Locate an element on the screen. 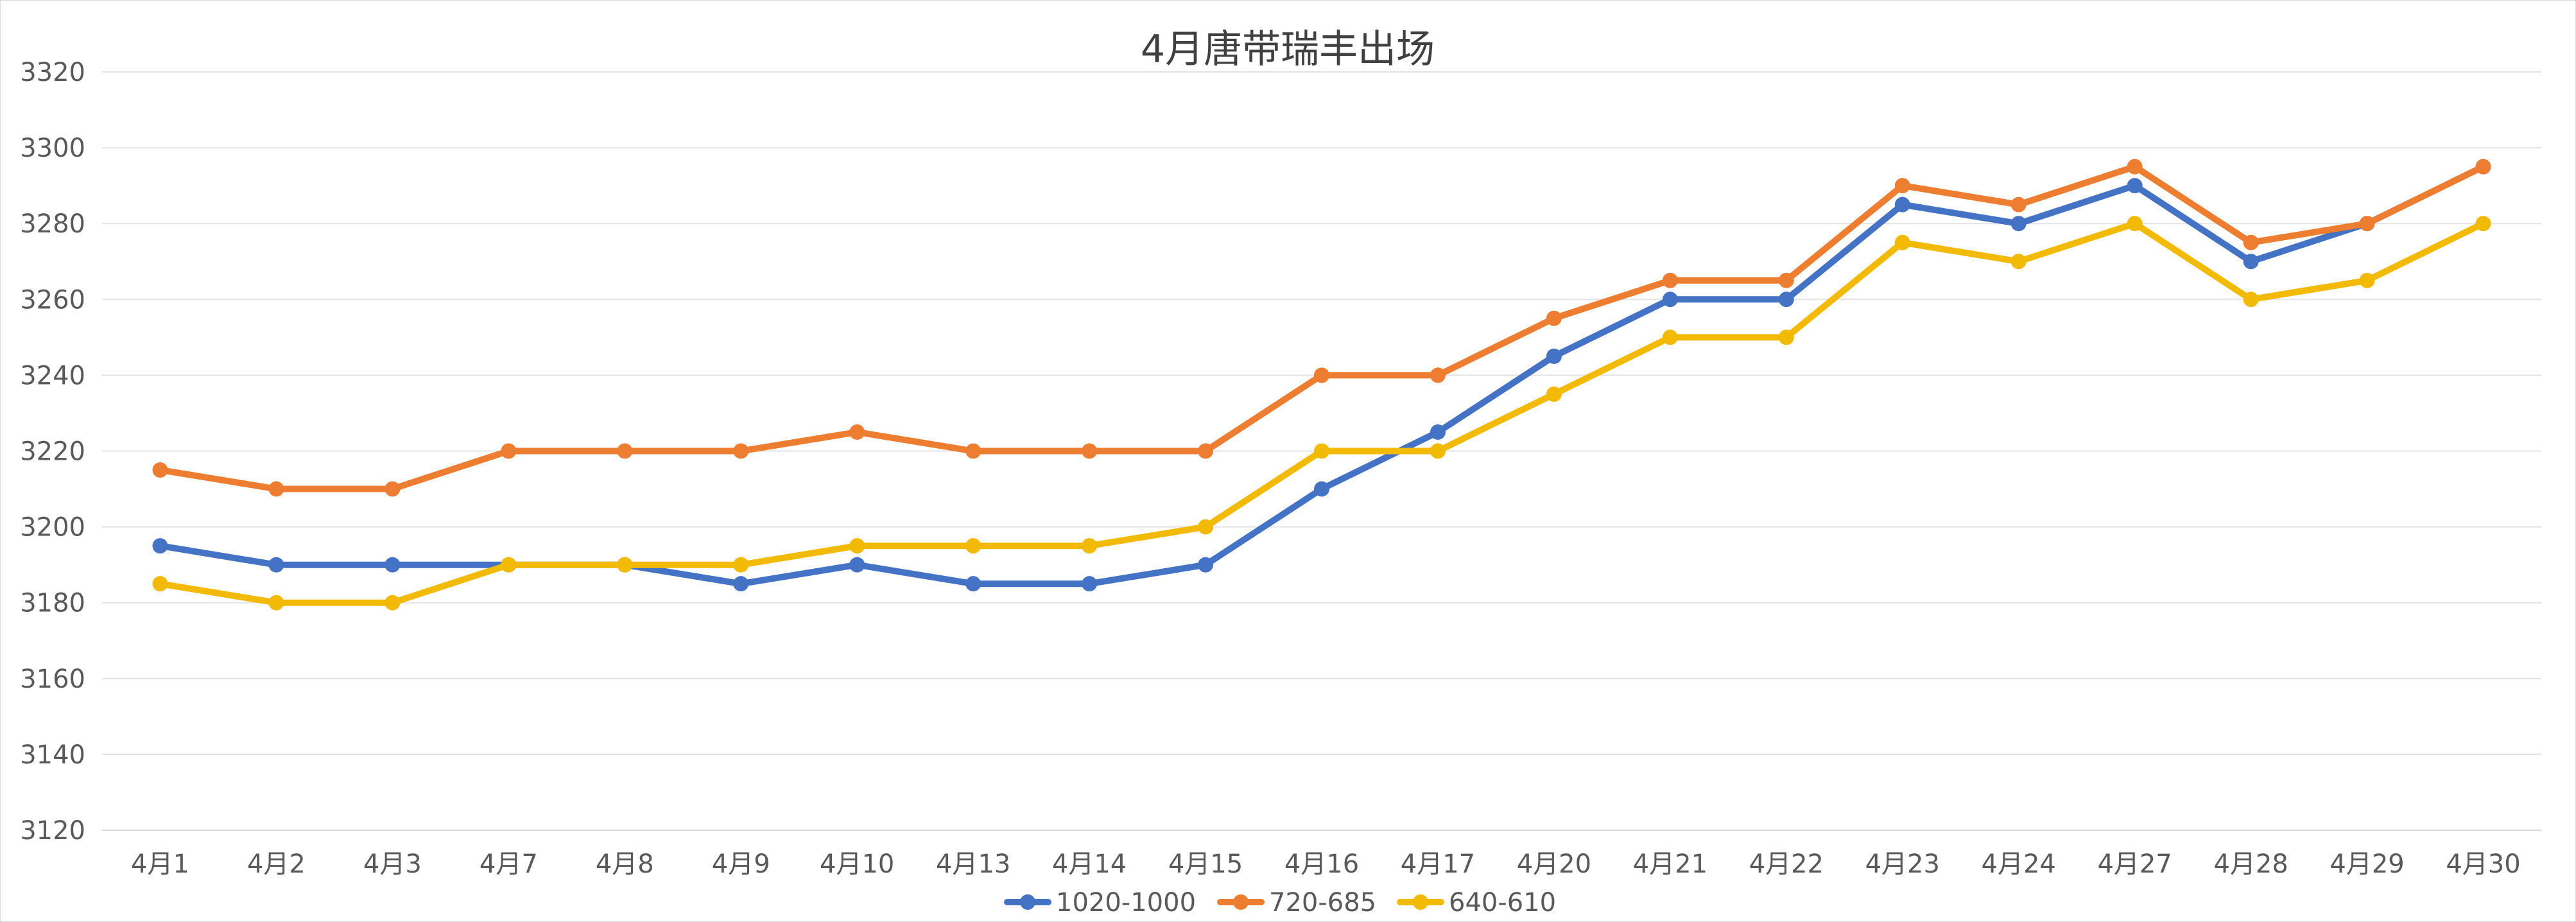 The height and width of the screenshot is (922, 2576). x-tick-label: 4月20 is located at coordinates (1554, 864).